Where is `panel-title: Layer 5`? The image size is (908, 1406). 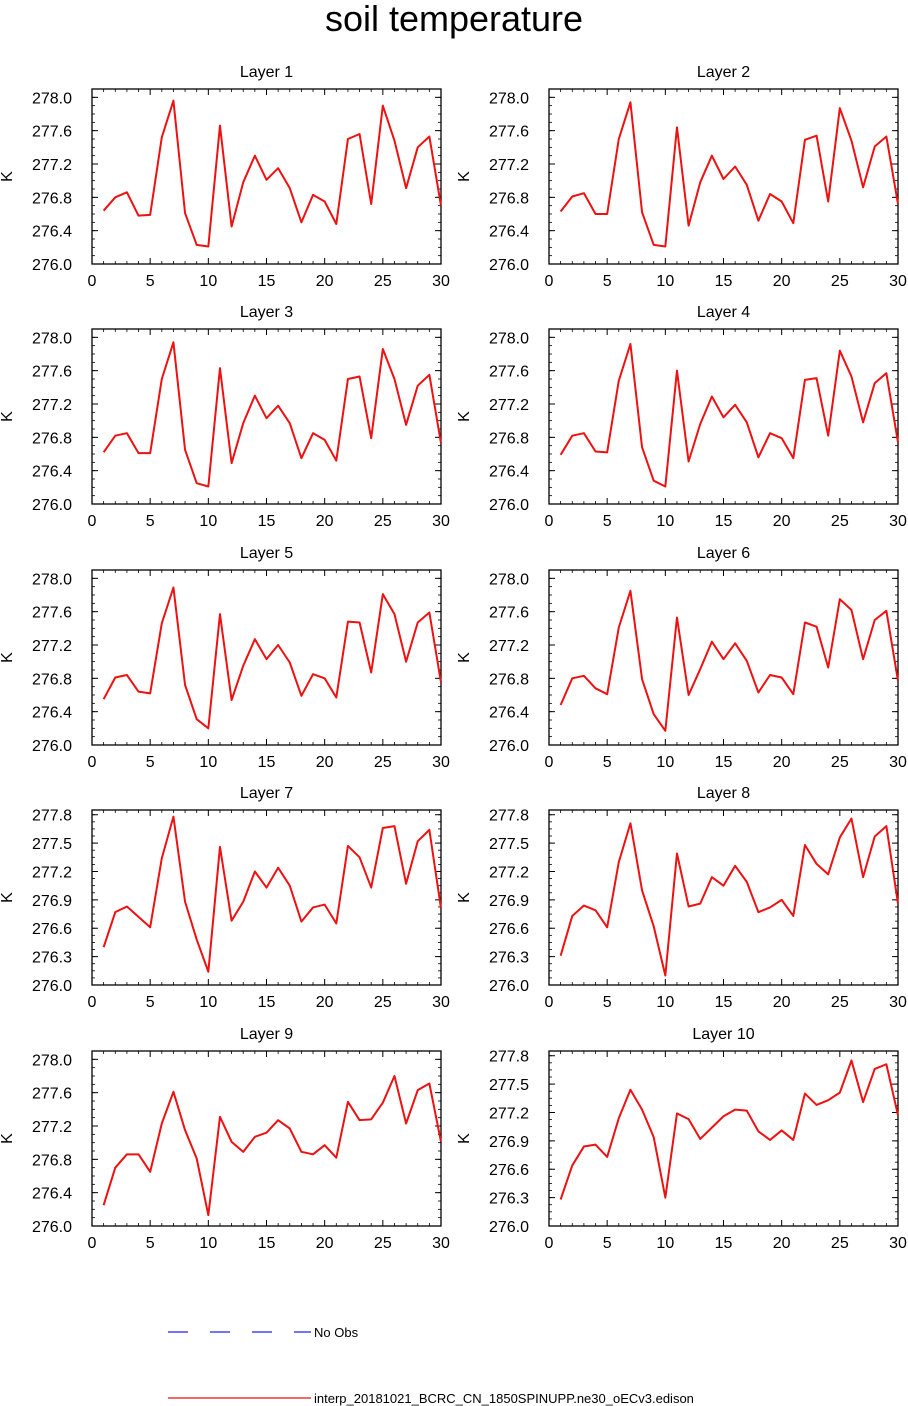 panel-title: Layer 5 is located at coordinates (266, 553).